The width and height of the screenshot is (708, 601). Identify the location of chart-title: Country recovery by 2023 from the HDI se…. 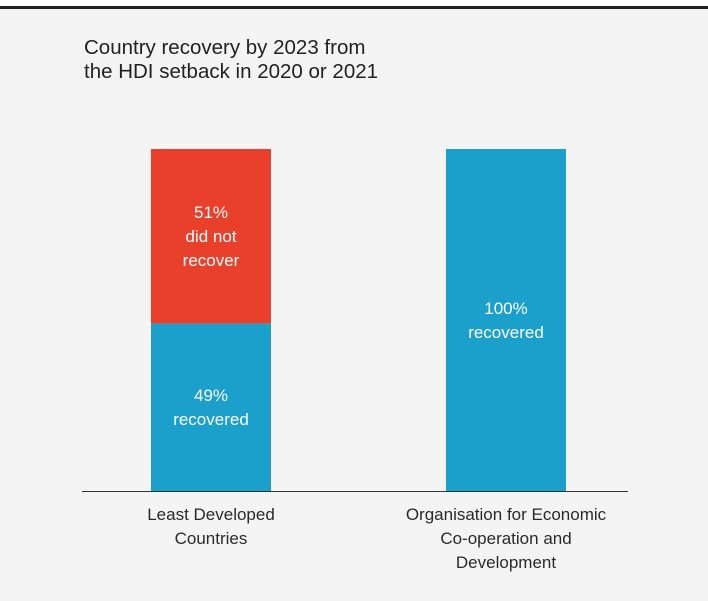
(231, 59).